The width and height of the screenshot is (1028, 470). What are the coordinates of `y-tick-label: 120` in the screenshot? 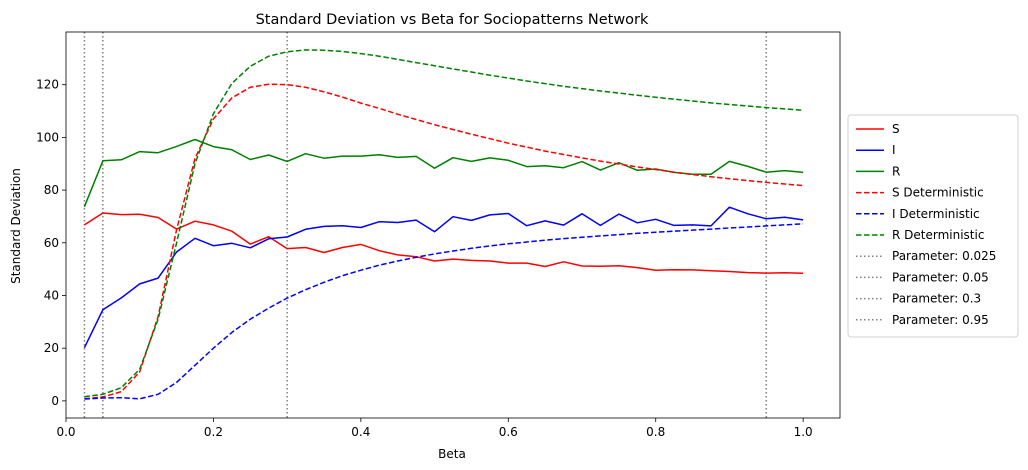 It's located at (47, 85).